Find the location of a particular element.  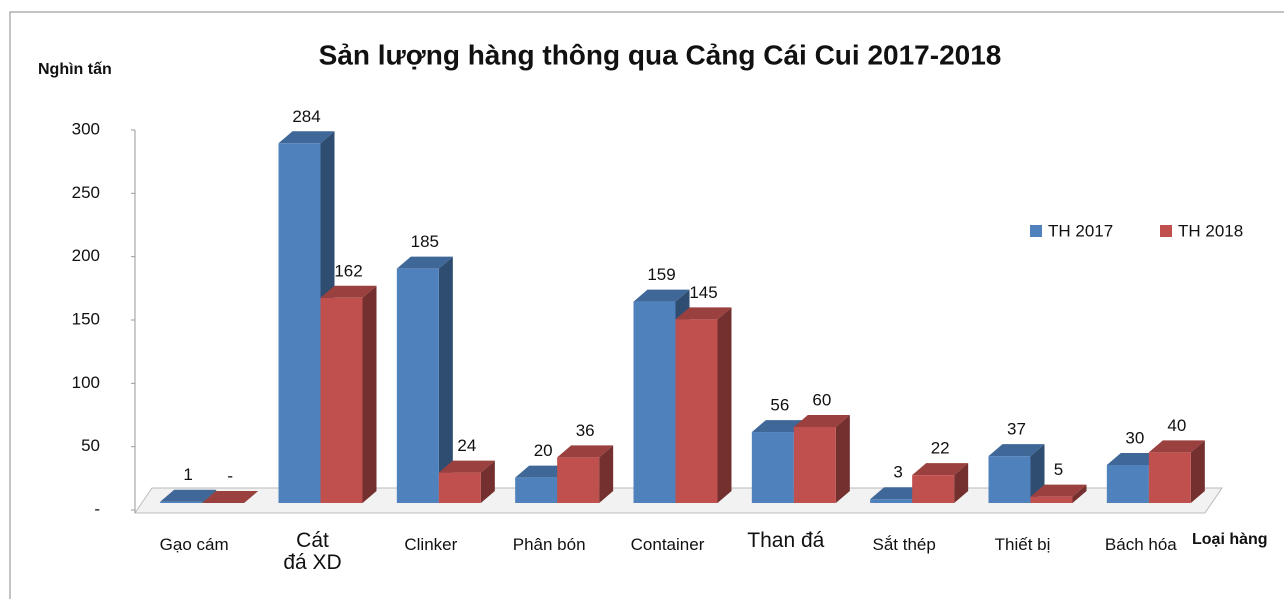

y-tick-label: 200 is located at coordinates (86, 255).